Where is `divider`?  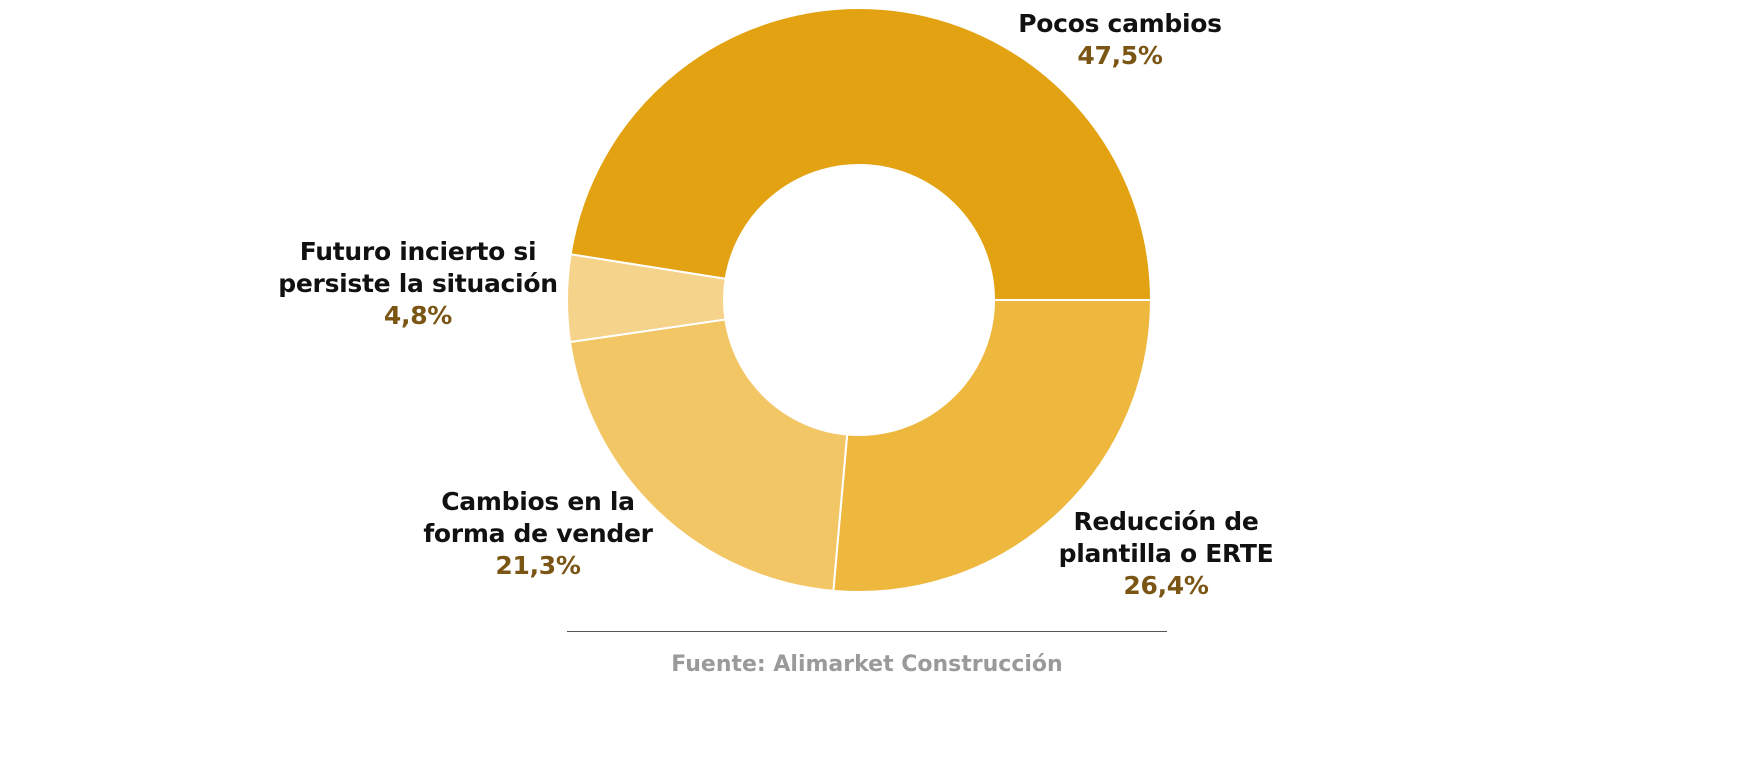
divider is located at coordinates (867, 631).